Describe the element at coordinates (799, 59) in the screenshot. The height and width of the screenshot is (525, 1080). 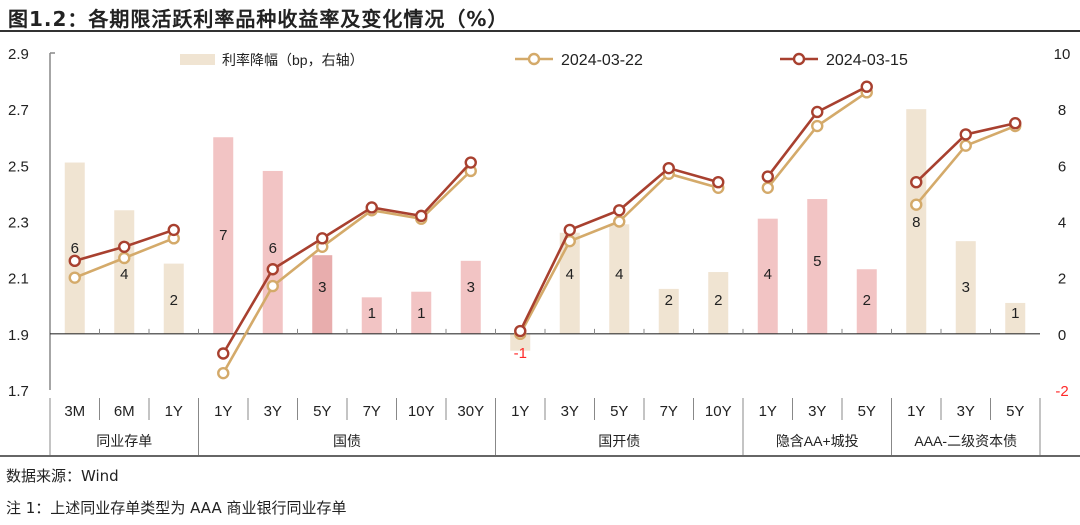
I see `legend-marker` at that location.